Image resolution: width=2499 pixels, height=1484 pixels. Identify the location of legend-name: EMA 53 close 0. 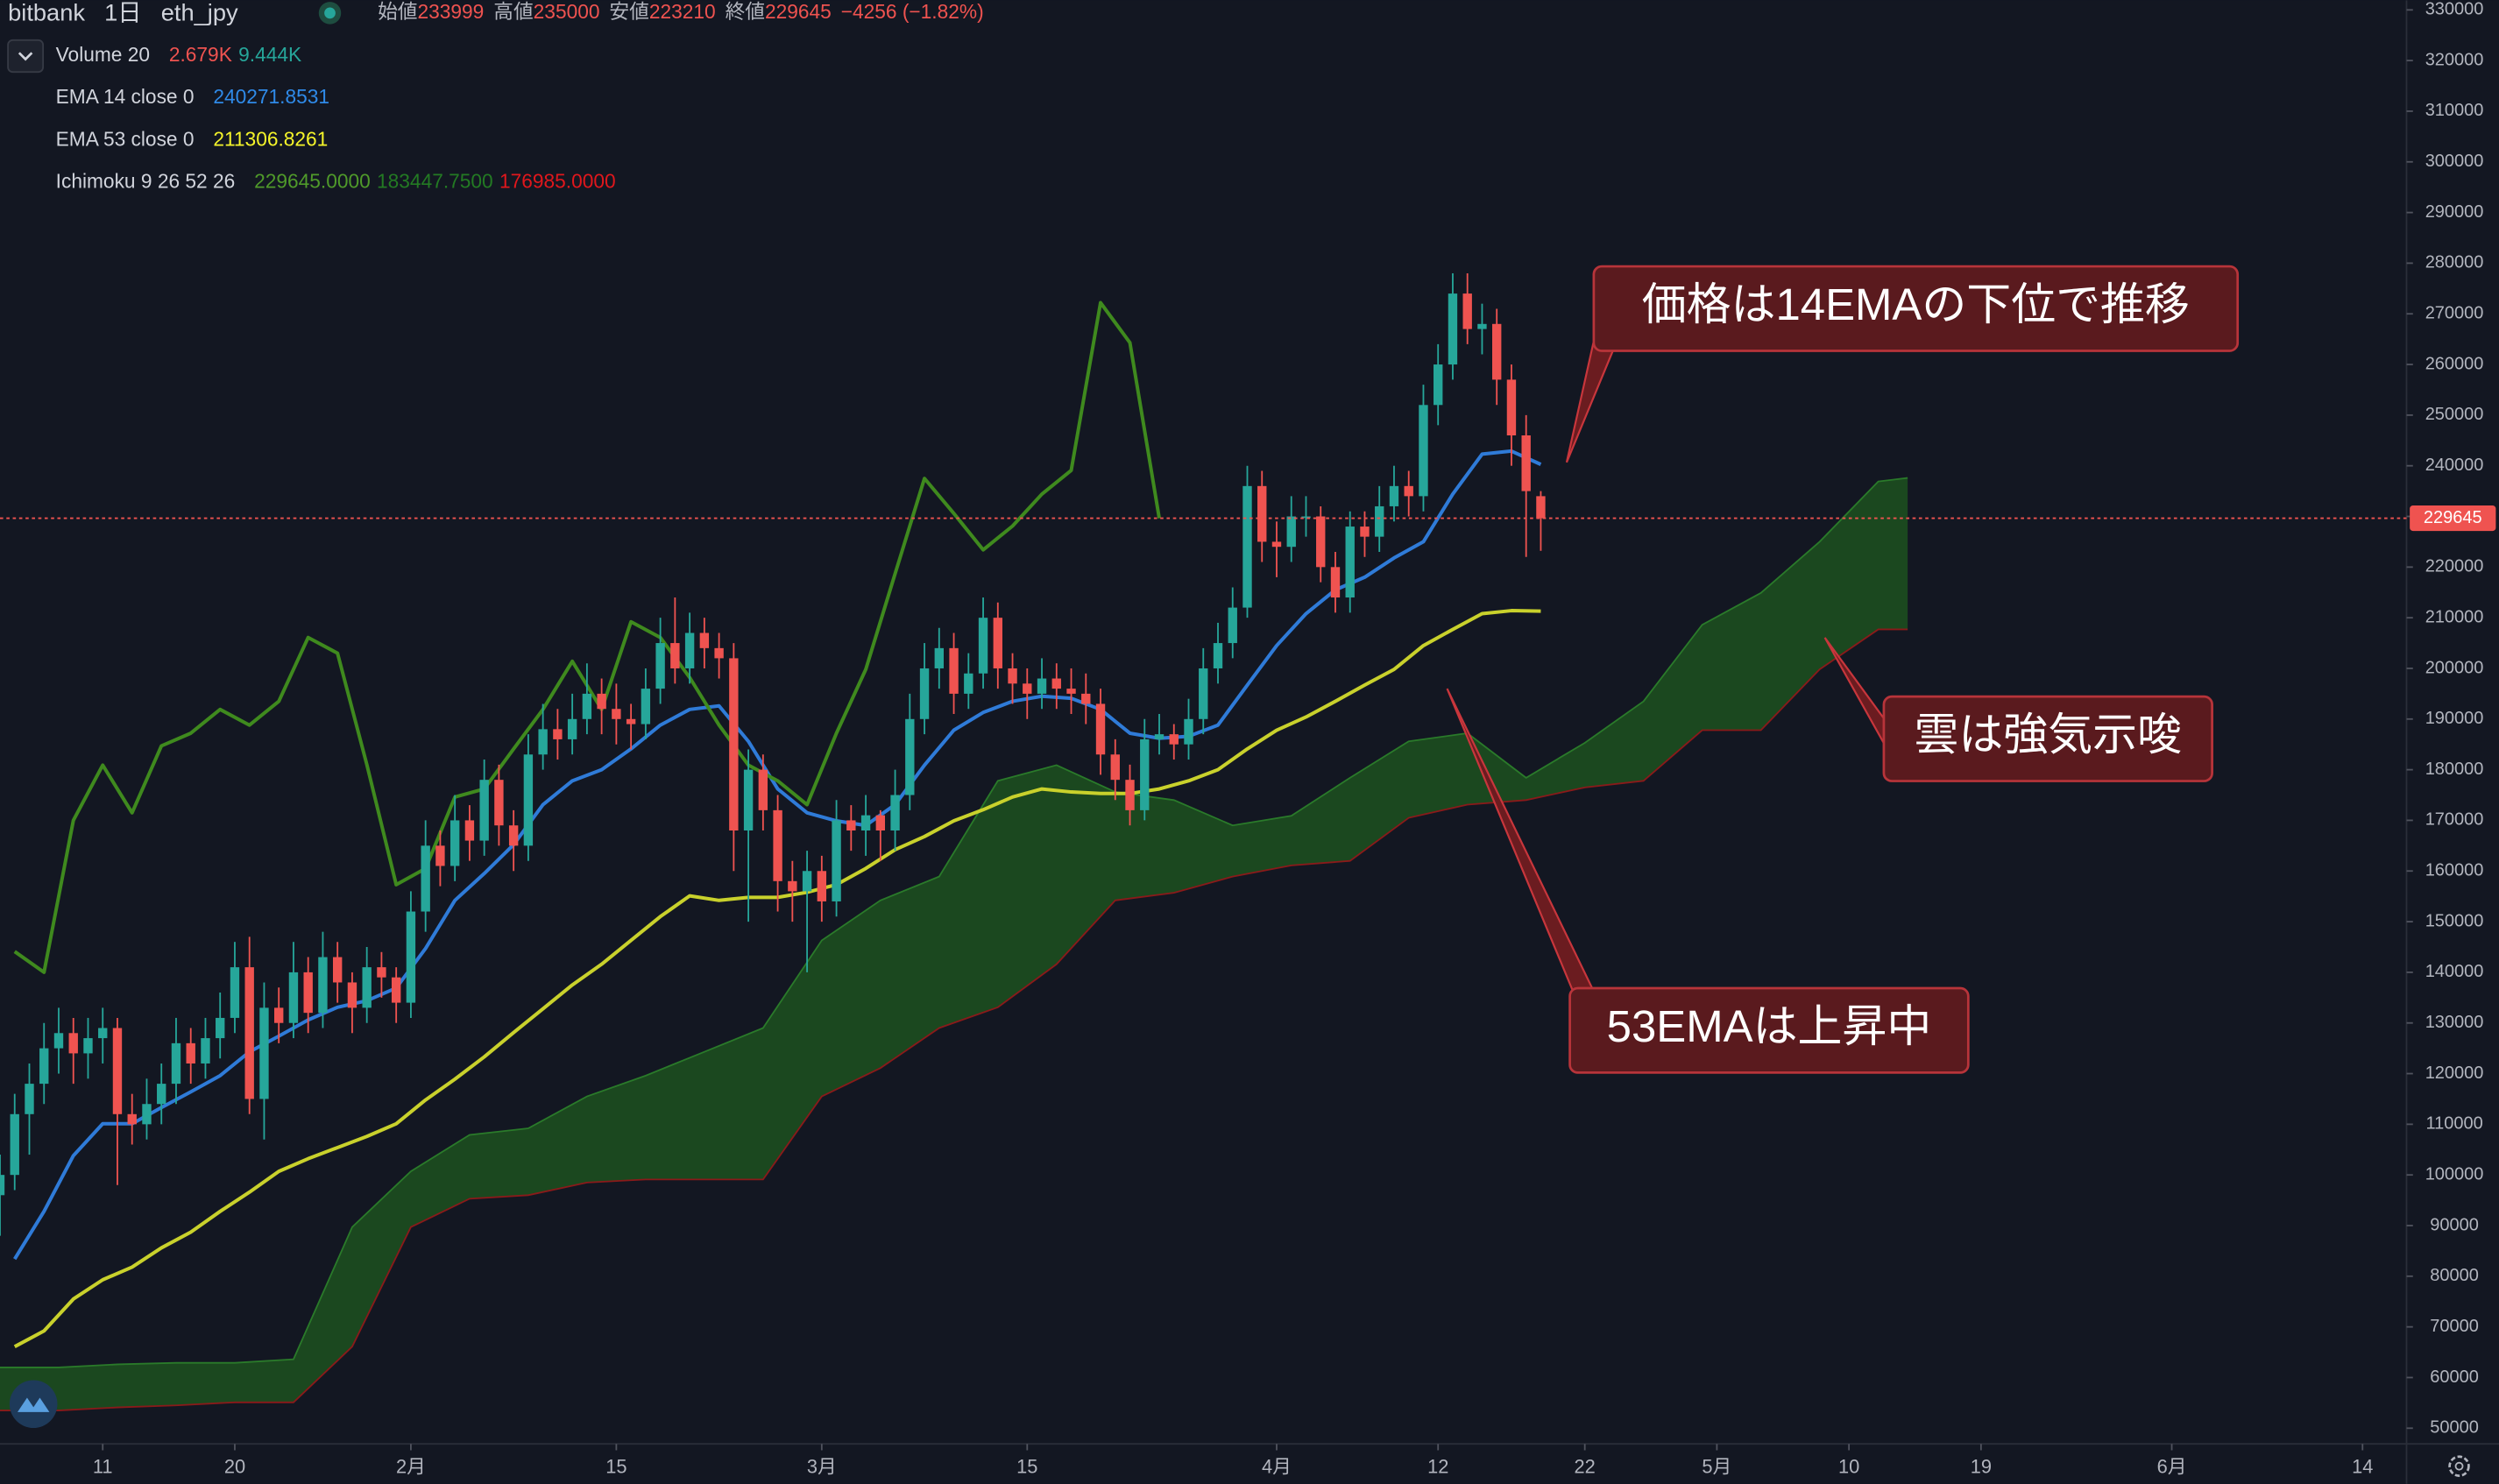
(126, 138).